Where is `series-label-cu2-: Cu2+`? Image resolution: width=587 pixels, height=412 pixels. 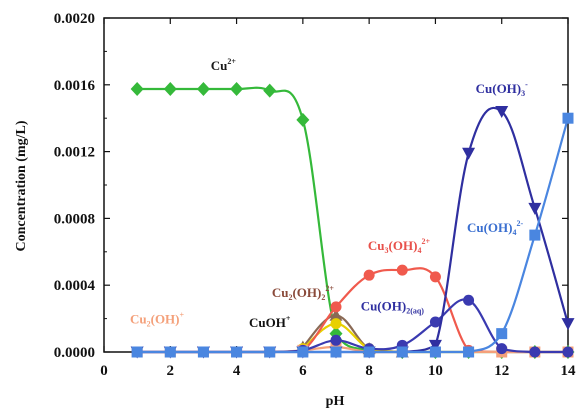 series-label-cu2-: Cu2+ is located at coordinates (224, 65).